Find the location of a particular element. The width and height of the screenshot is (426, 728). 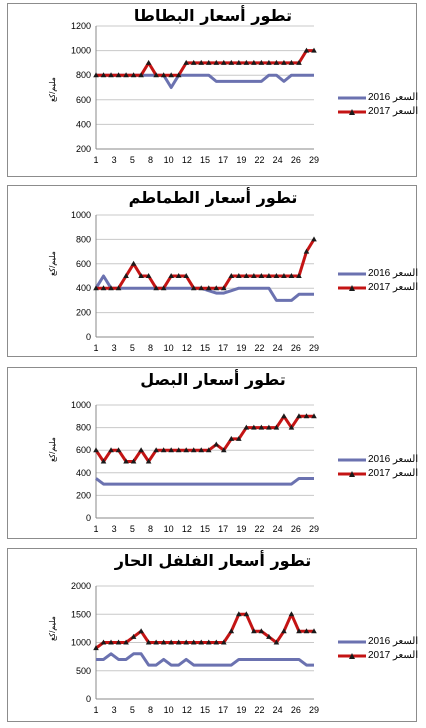

chart-legend: السعر 2016 2017 السعر is located at coordinates (378, 650).